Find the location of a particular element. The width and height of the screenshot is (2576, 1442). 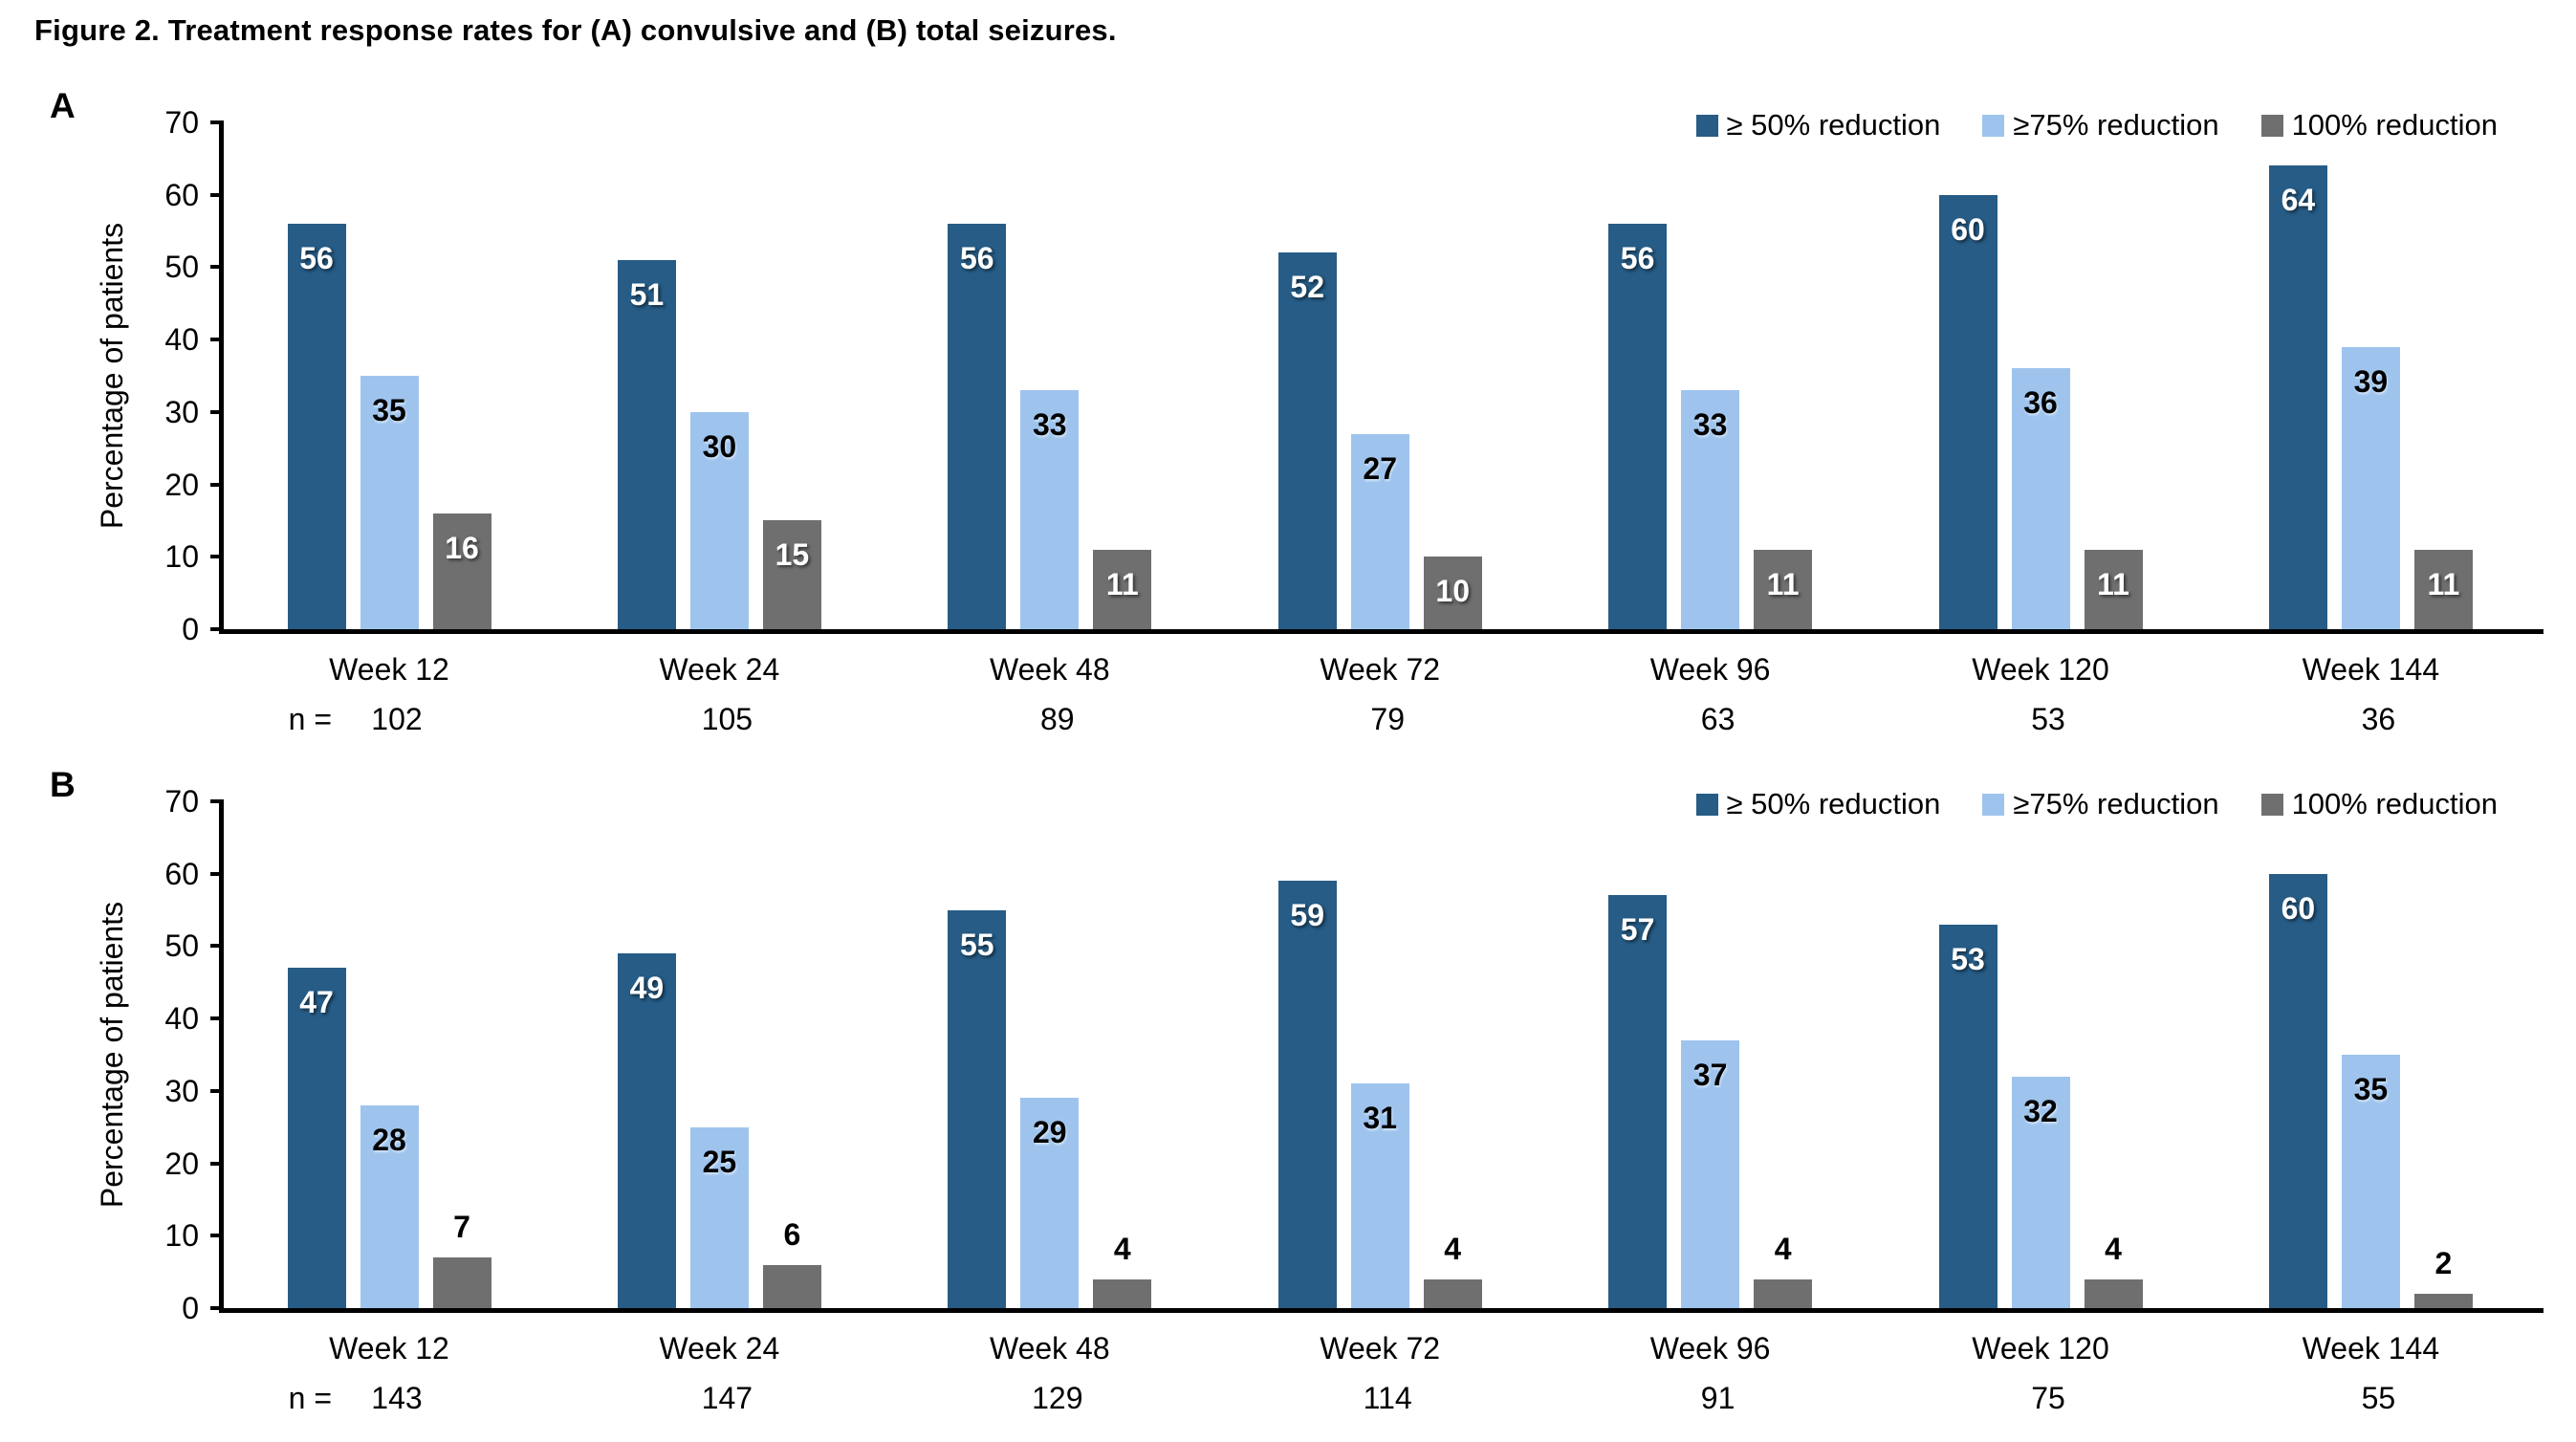

n-value: 36 is located at coordinates (2378, 719).